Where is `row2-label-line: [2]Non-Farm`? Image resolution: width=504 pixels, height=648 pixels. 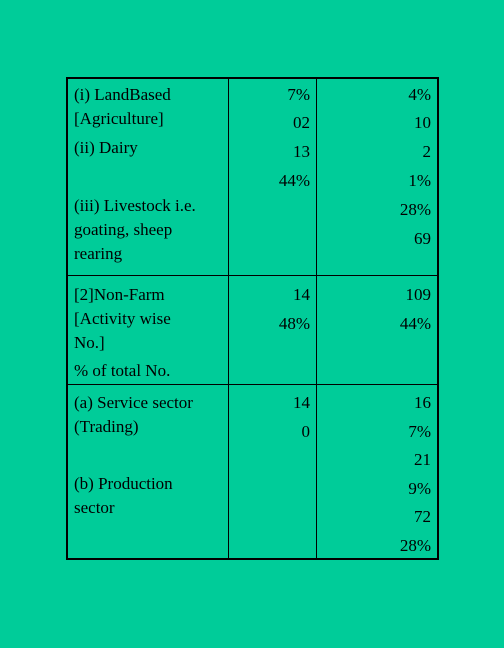 row2-label-line: [2]Non-Farm is located at coordinates (119, 294).